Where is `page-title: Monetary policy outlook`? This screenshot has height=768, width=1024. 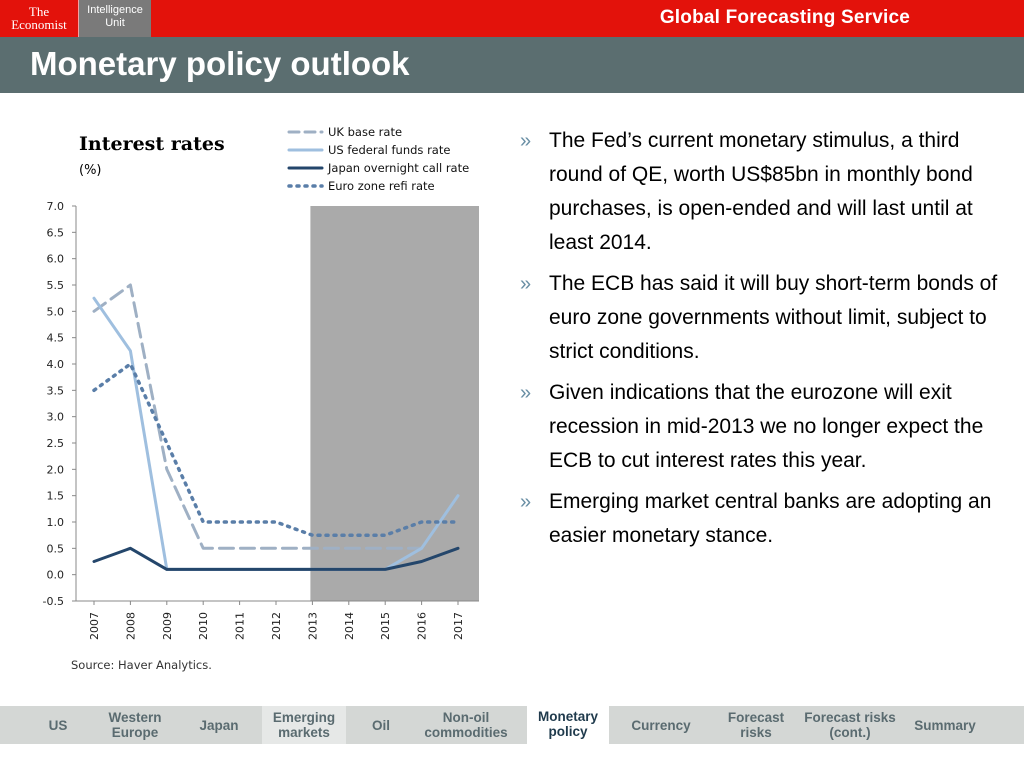 page-title: Monetary policy outlook is located at coordinates (220, 63).